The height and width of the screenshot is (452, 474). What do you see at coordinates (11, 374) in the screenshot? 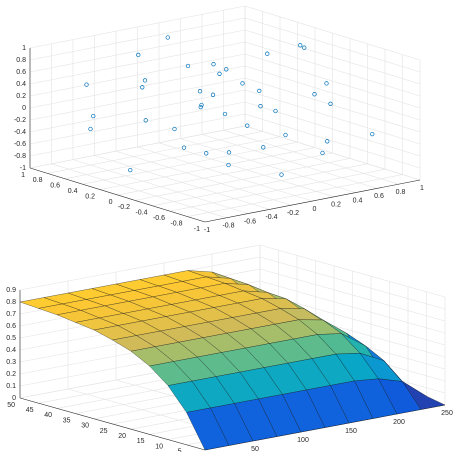
I see `z-tick-label: 0.2` at bounding box center [11, 374].